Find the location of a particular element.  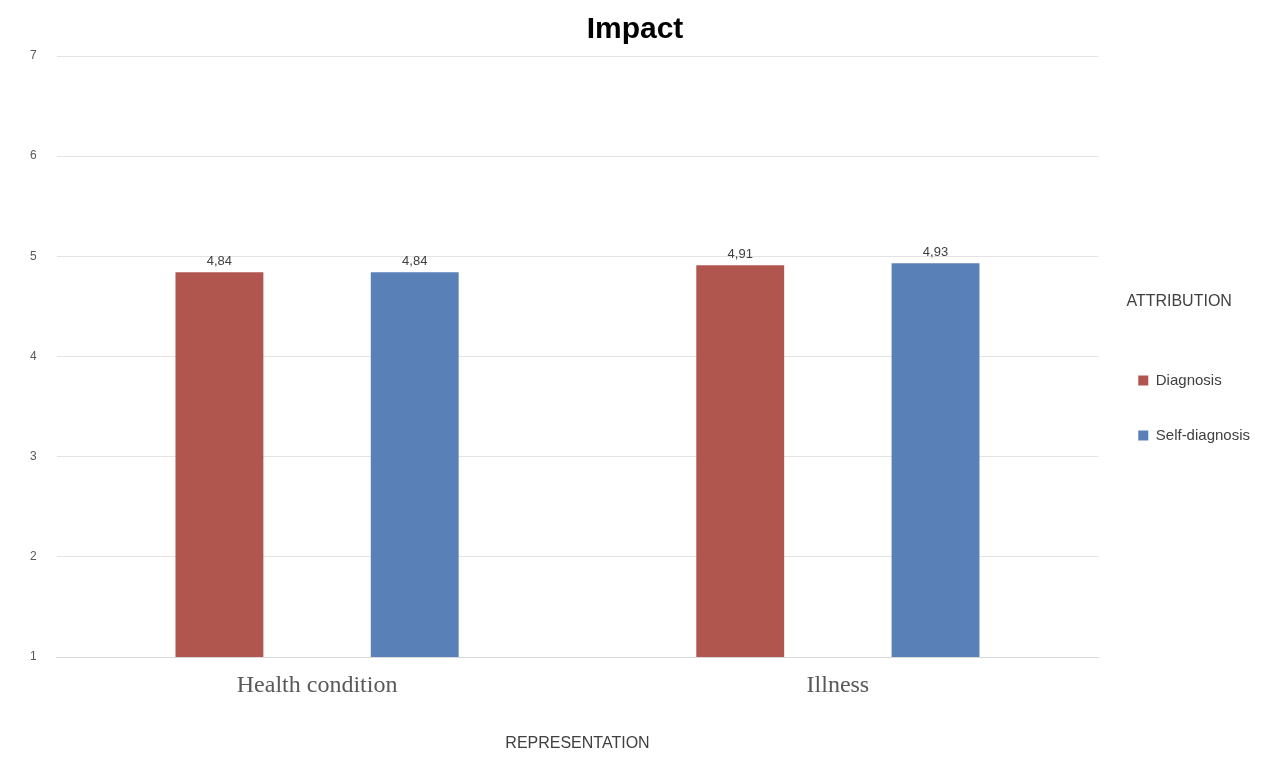

legend-label: Diagnosis is located at coordinates (1188, 379).